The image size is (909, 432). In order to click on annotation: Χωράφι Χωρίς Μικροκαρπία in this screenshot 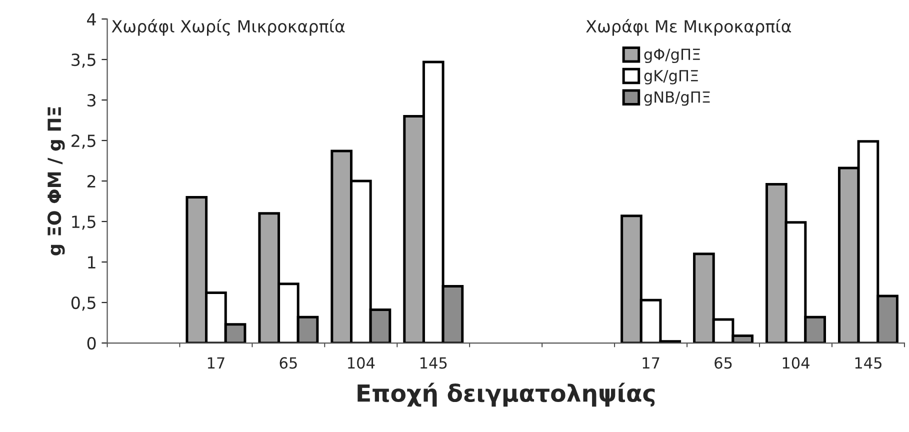, I will do `click(228, 27)`.